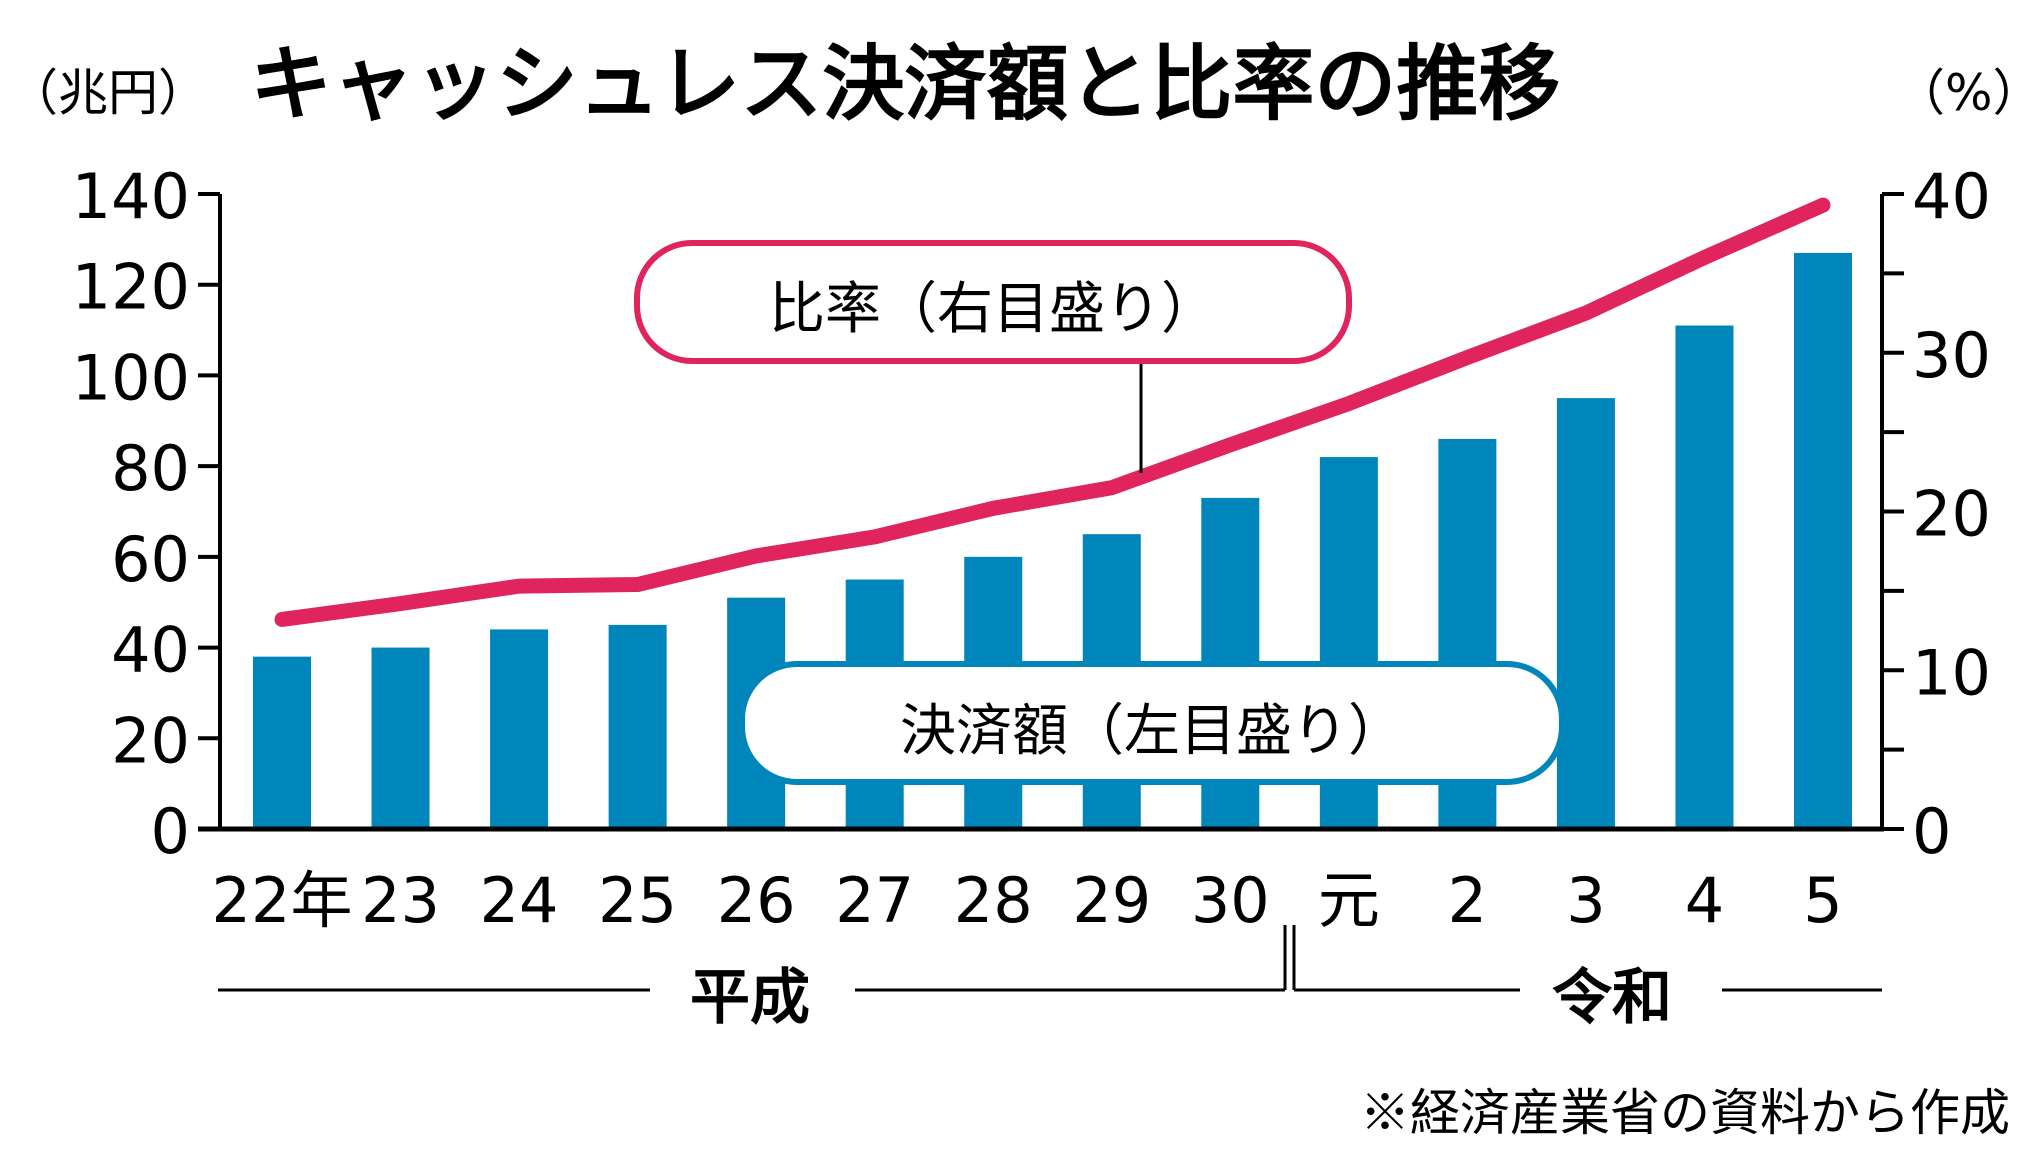 This screenshot has width=2043, height=1158. What do you see at coordinates (146, 514) in the screenshot?
I see `left-axis-ticks: 0 20 40 60 80 100 120 140` at bounding box center [146, 514].